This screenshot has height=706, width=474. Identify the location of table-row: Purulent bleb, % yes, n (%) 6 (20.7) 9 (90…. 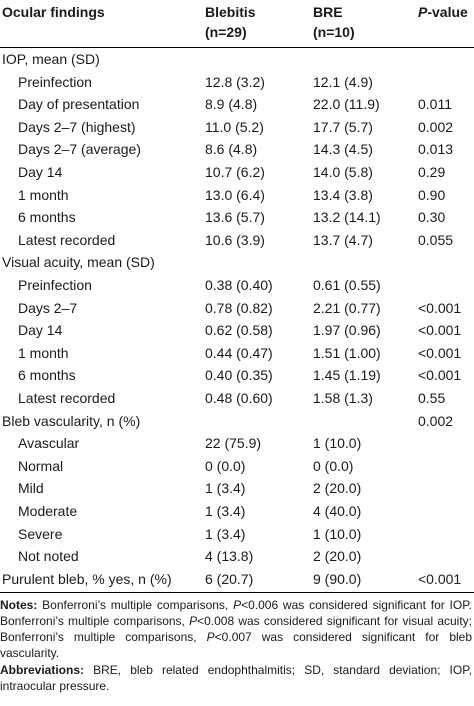
(237, 579).